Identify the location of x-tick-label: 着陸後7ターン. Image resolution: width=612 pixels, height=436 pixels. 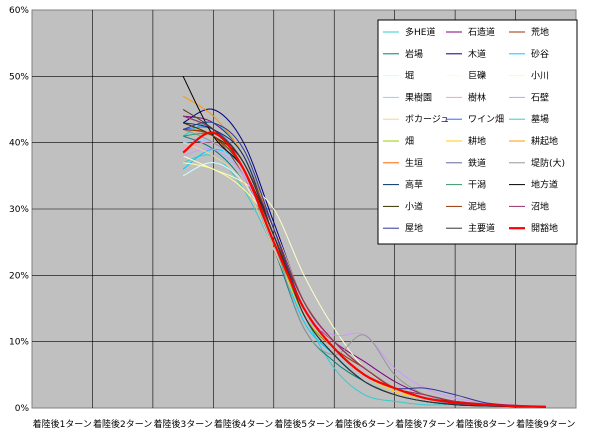
(424, 424).